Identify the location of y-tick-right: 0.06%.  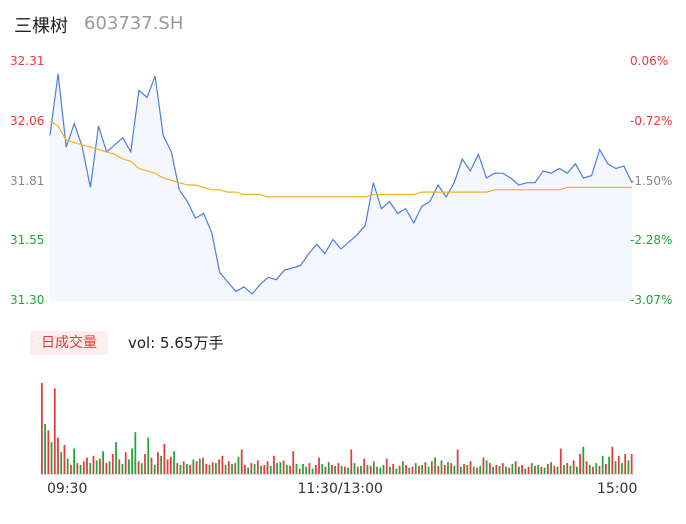
(649, 61).